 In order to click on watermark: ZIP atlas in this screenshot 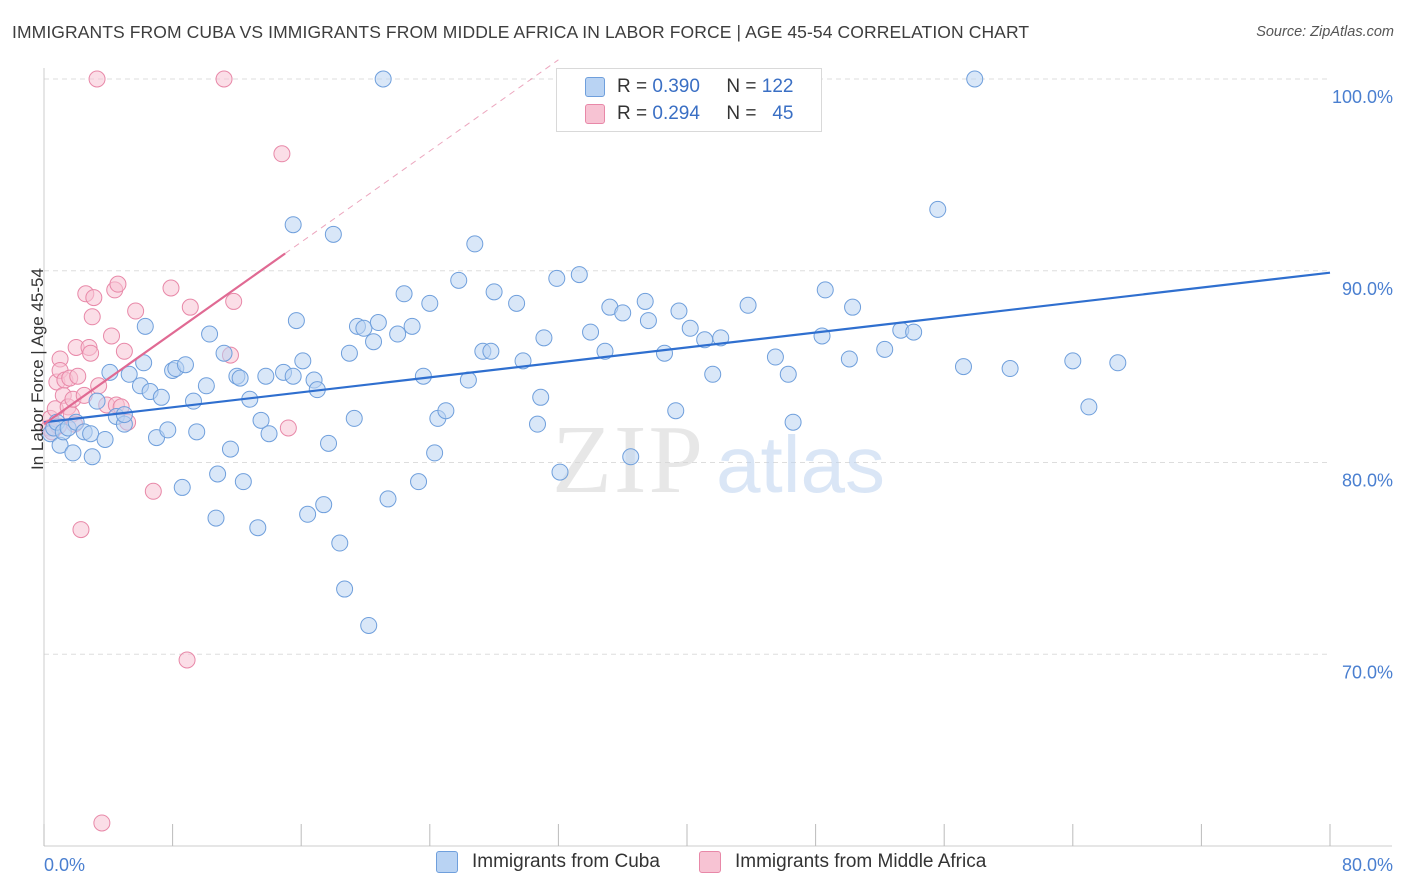, I will do `click(718, 460)`.